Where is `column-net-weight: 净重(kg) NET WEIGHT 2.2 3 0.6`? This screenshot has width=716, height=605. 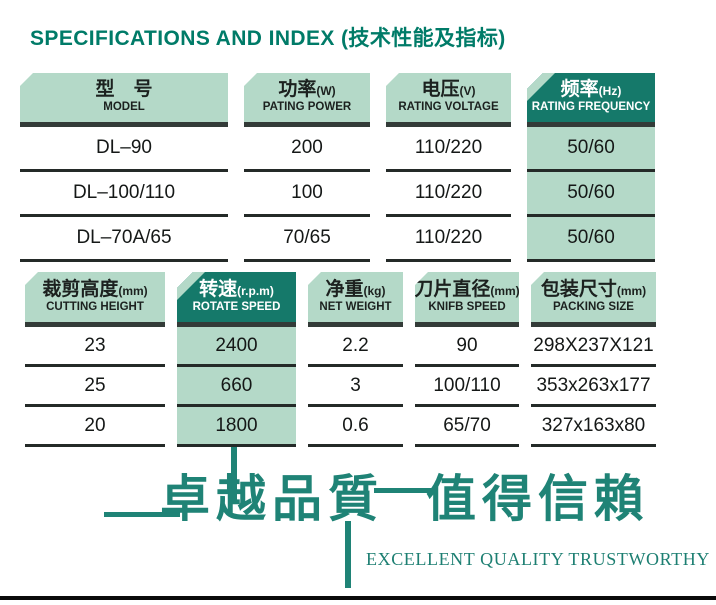 column-net-weight: 净重(kg) NET WEIGHT 2.2 3 0.6 is located at coordinates (355, 359).